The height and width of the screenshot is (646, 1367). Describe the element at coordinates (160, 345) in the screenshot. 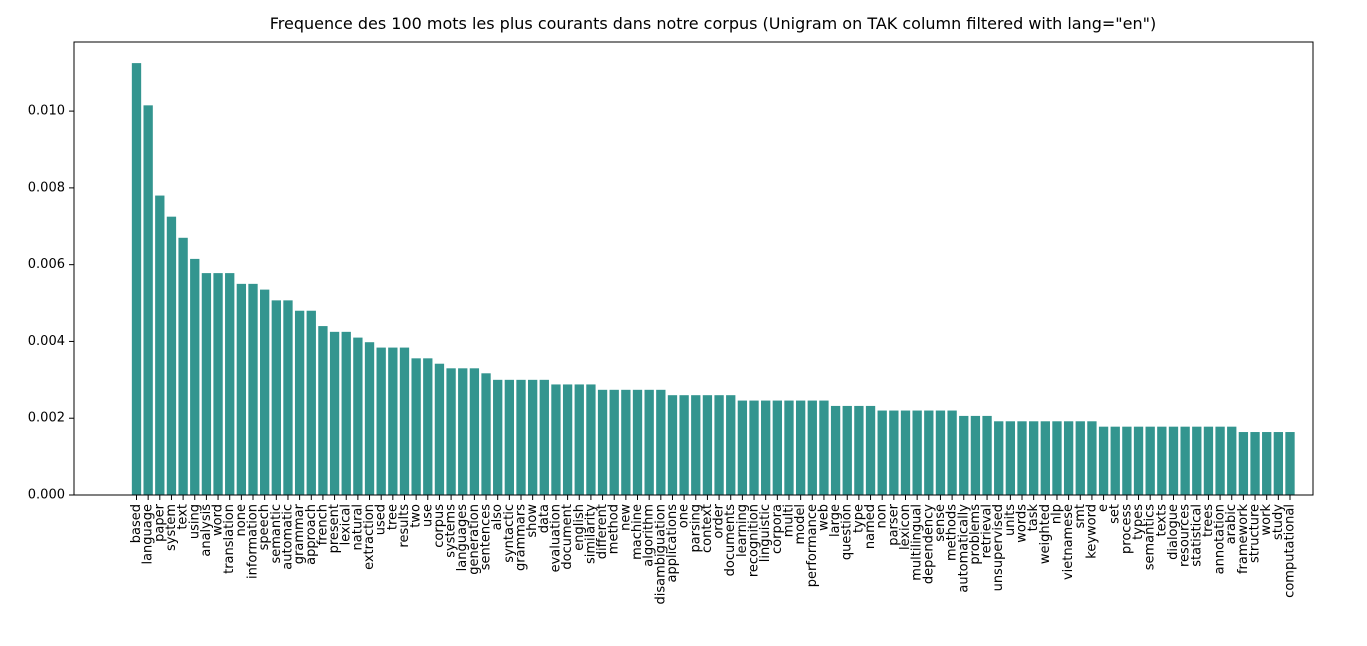

I see `bar-paper` at that location.